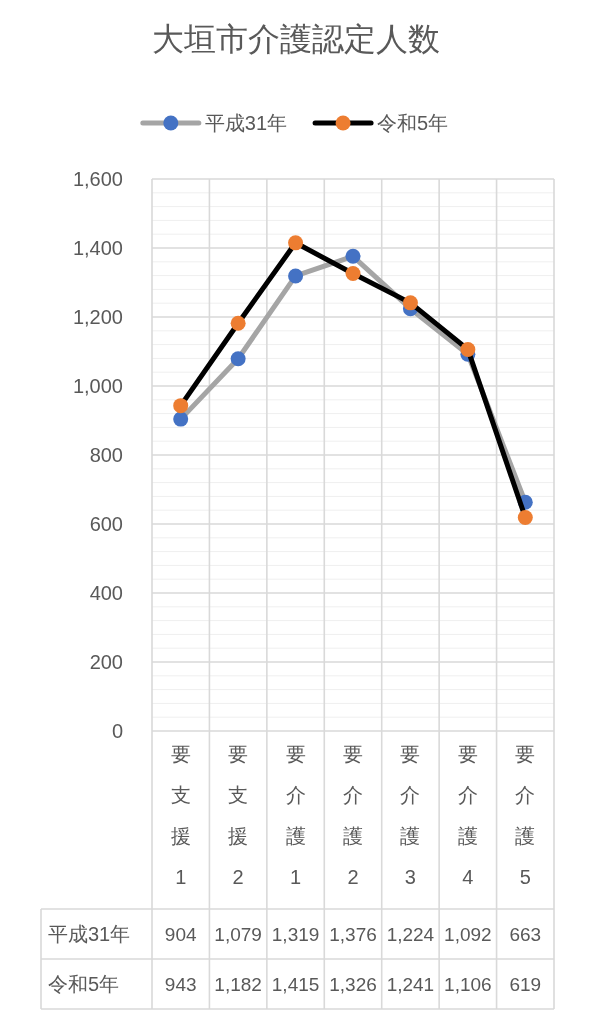 The height and width of the screenshot is (1024, 591). Describe the element at coordinates (180, 815) in the screenshot. I see `x-tick-label: 要支援1` at that location.